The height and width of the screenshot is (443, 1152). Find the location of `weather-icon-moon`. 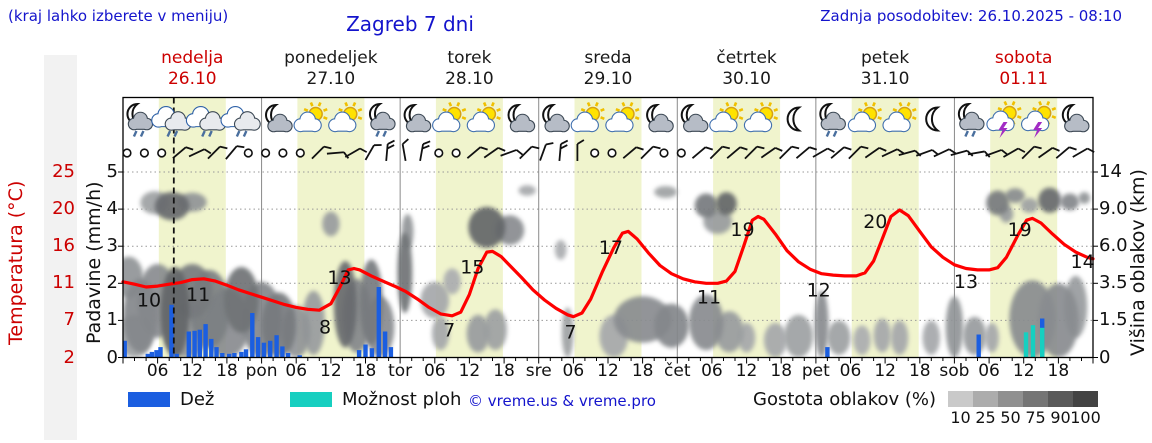

weather-icon-moon is located at coordinates (794, 119).